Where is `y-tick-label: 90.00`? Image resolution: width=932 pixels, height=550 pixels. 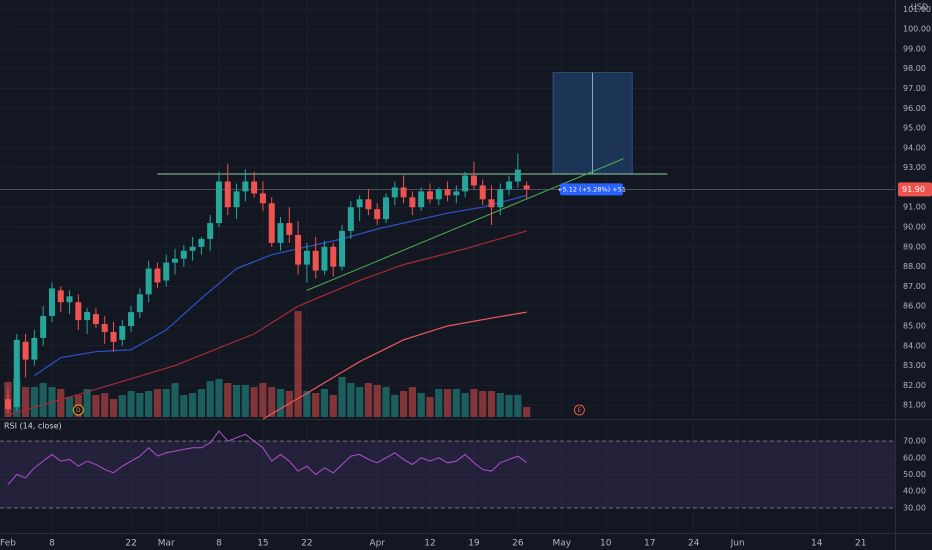 y-tick-label: 90.00 is located at coordinates (914, 227).